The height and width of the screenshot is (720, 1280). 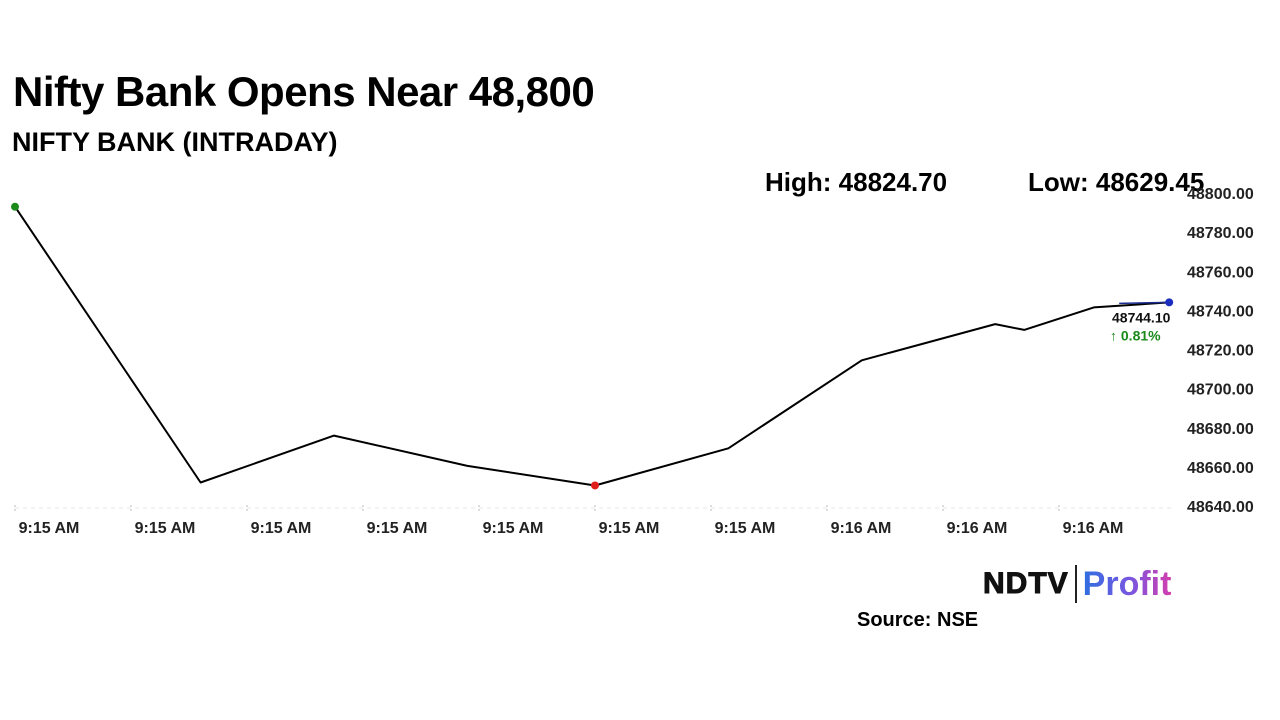 I want to click on last-connector, so click(x=1144, y=303).